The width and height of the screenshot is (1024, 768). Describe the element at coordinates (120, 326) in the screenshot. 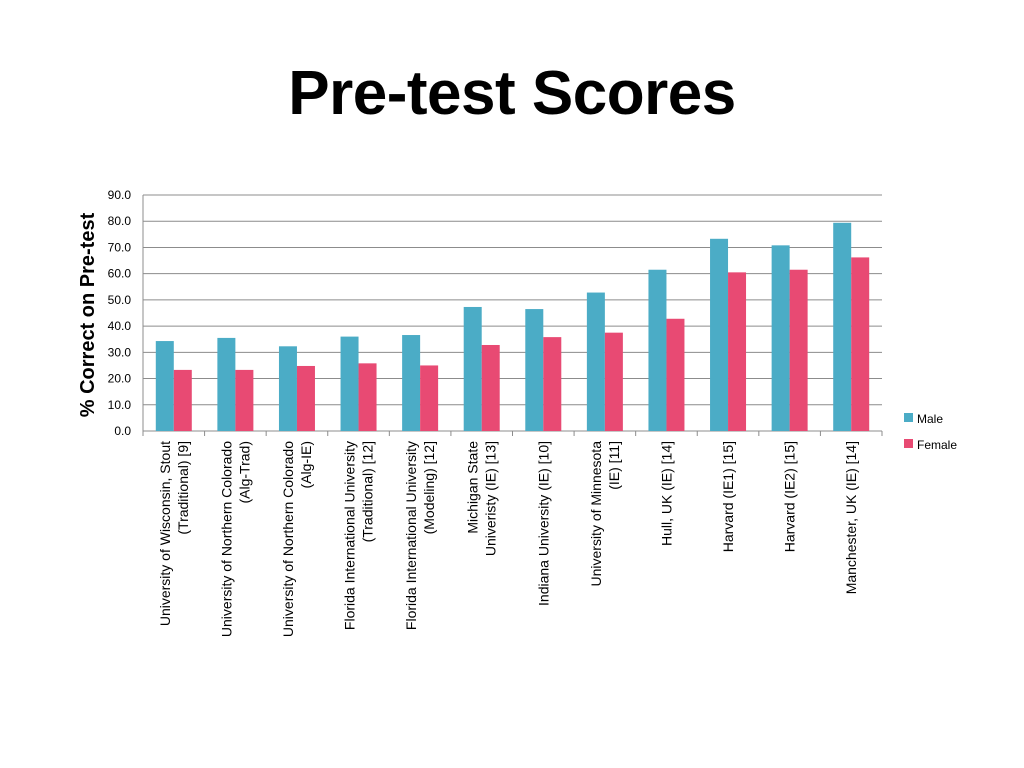

I see `y-tick-label: 40.0` at that location.